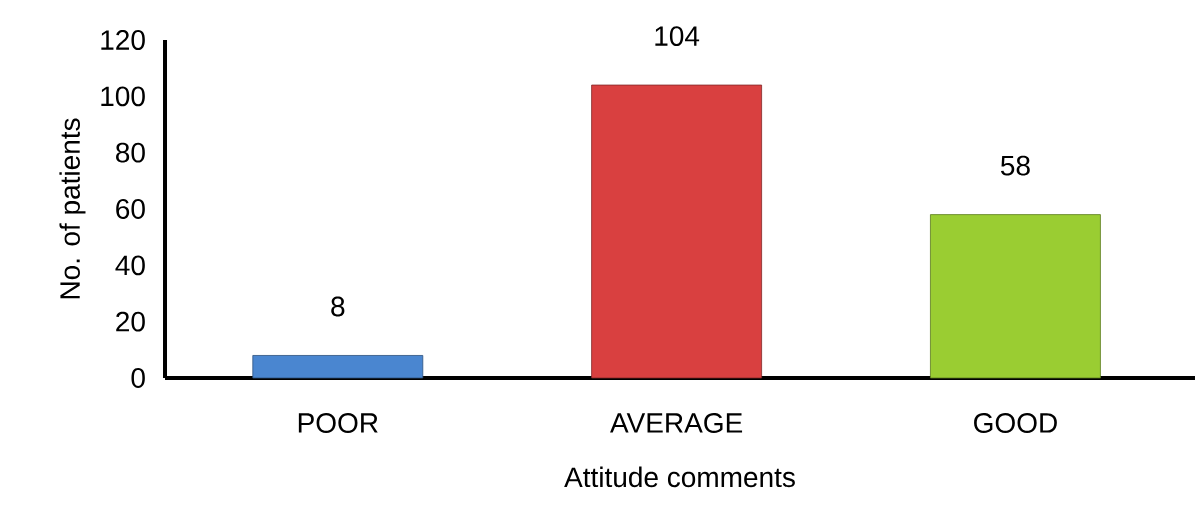 Image resolution: width=1200 pixels, height=519 pixels. I want to click on y-tick-label: 60, so click(130, 209).